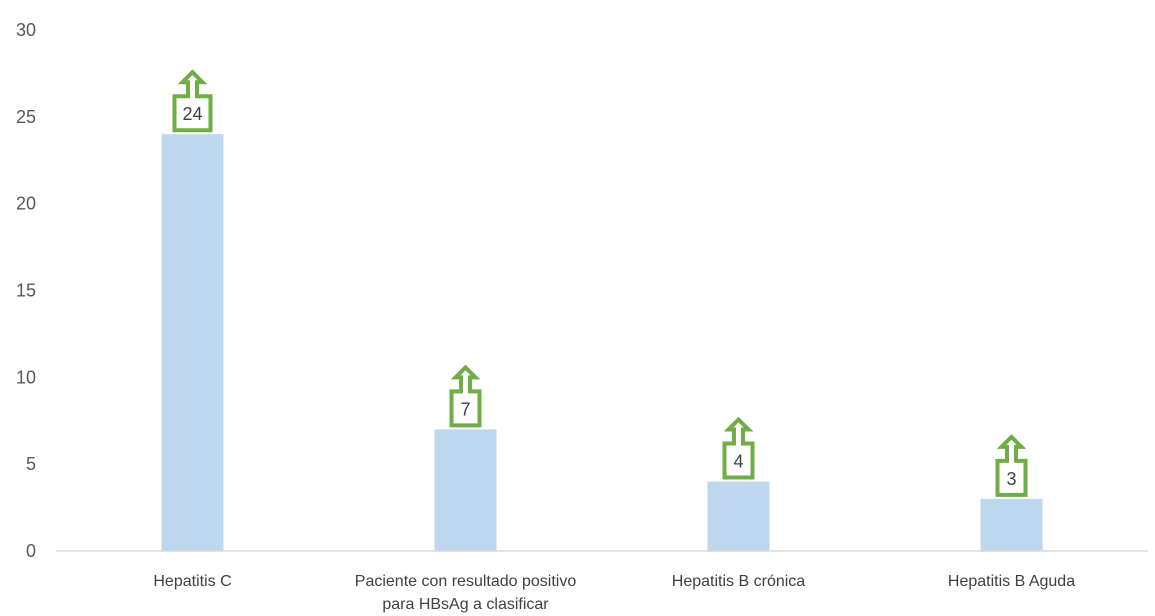  I want to click on data-label-callout: 7, so click(465, 396).